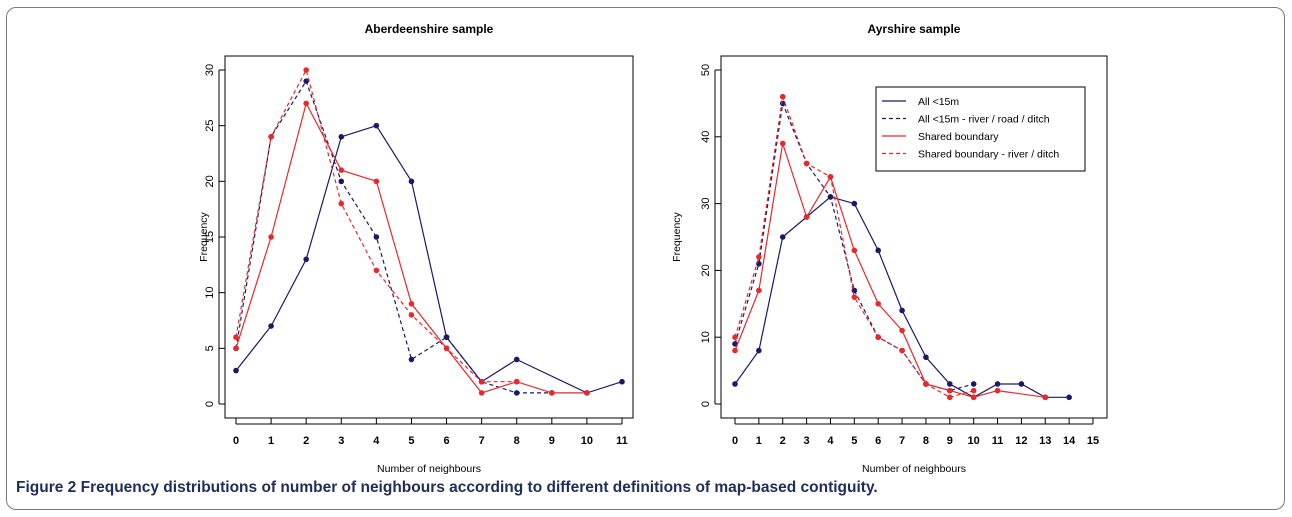 The height and width of the screenshot is (517, 1292). What do you see at coordinates (783, 441) in the screenshot?
I see `x-tick-label: 2` at bounding box center [783, 441].